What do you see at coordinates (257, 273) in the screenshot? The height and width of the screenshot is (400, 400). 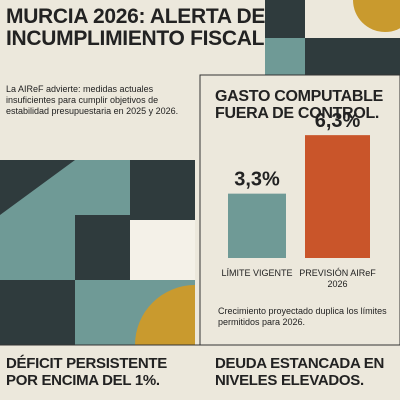 I see `category-label: LÍMITE VIGENTE` at bounding box center [257, 273].